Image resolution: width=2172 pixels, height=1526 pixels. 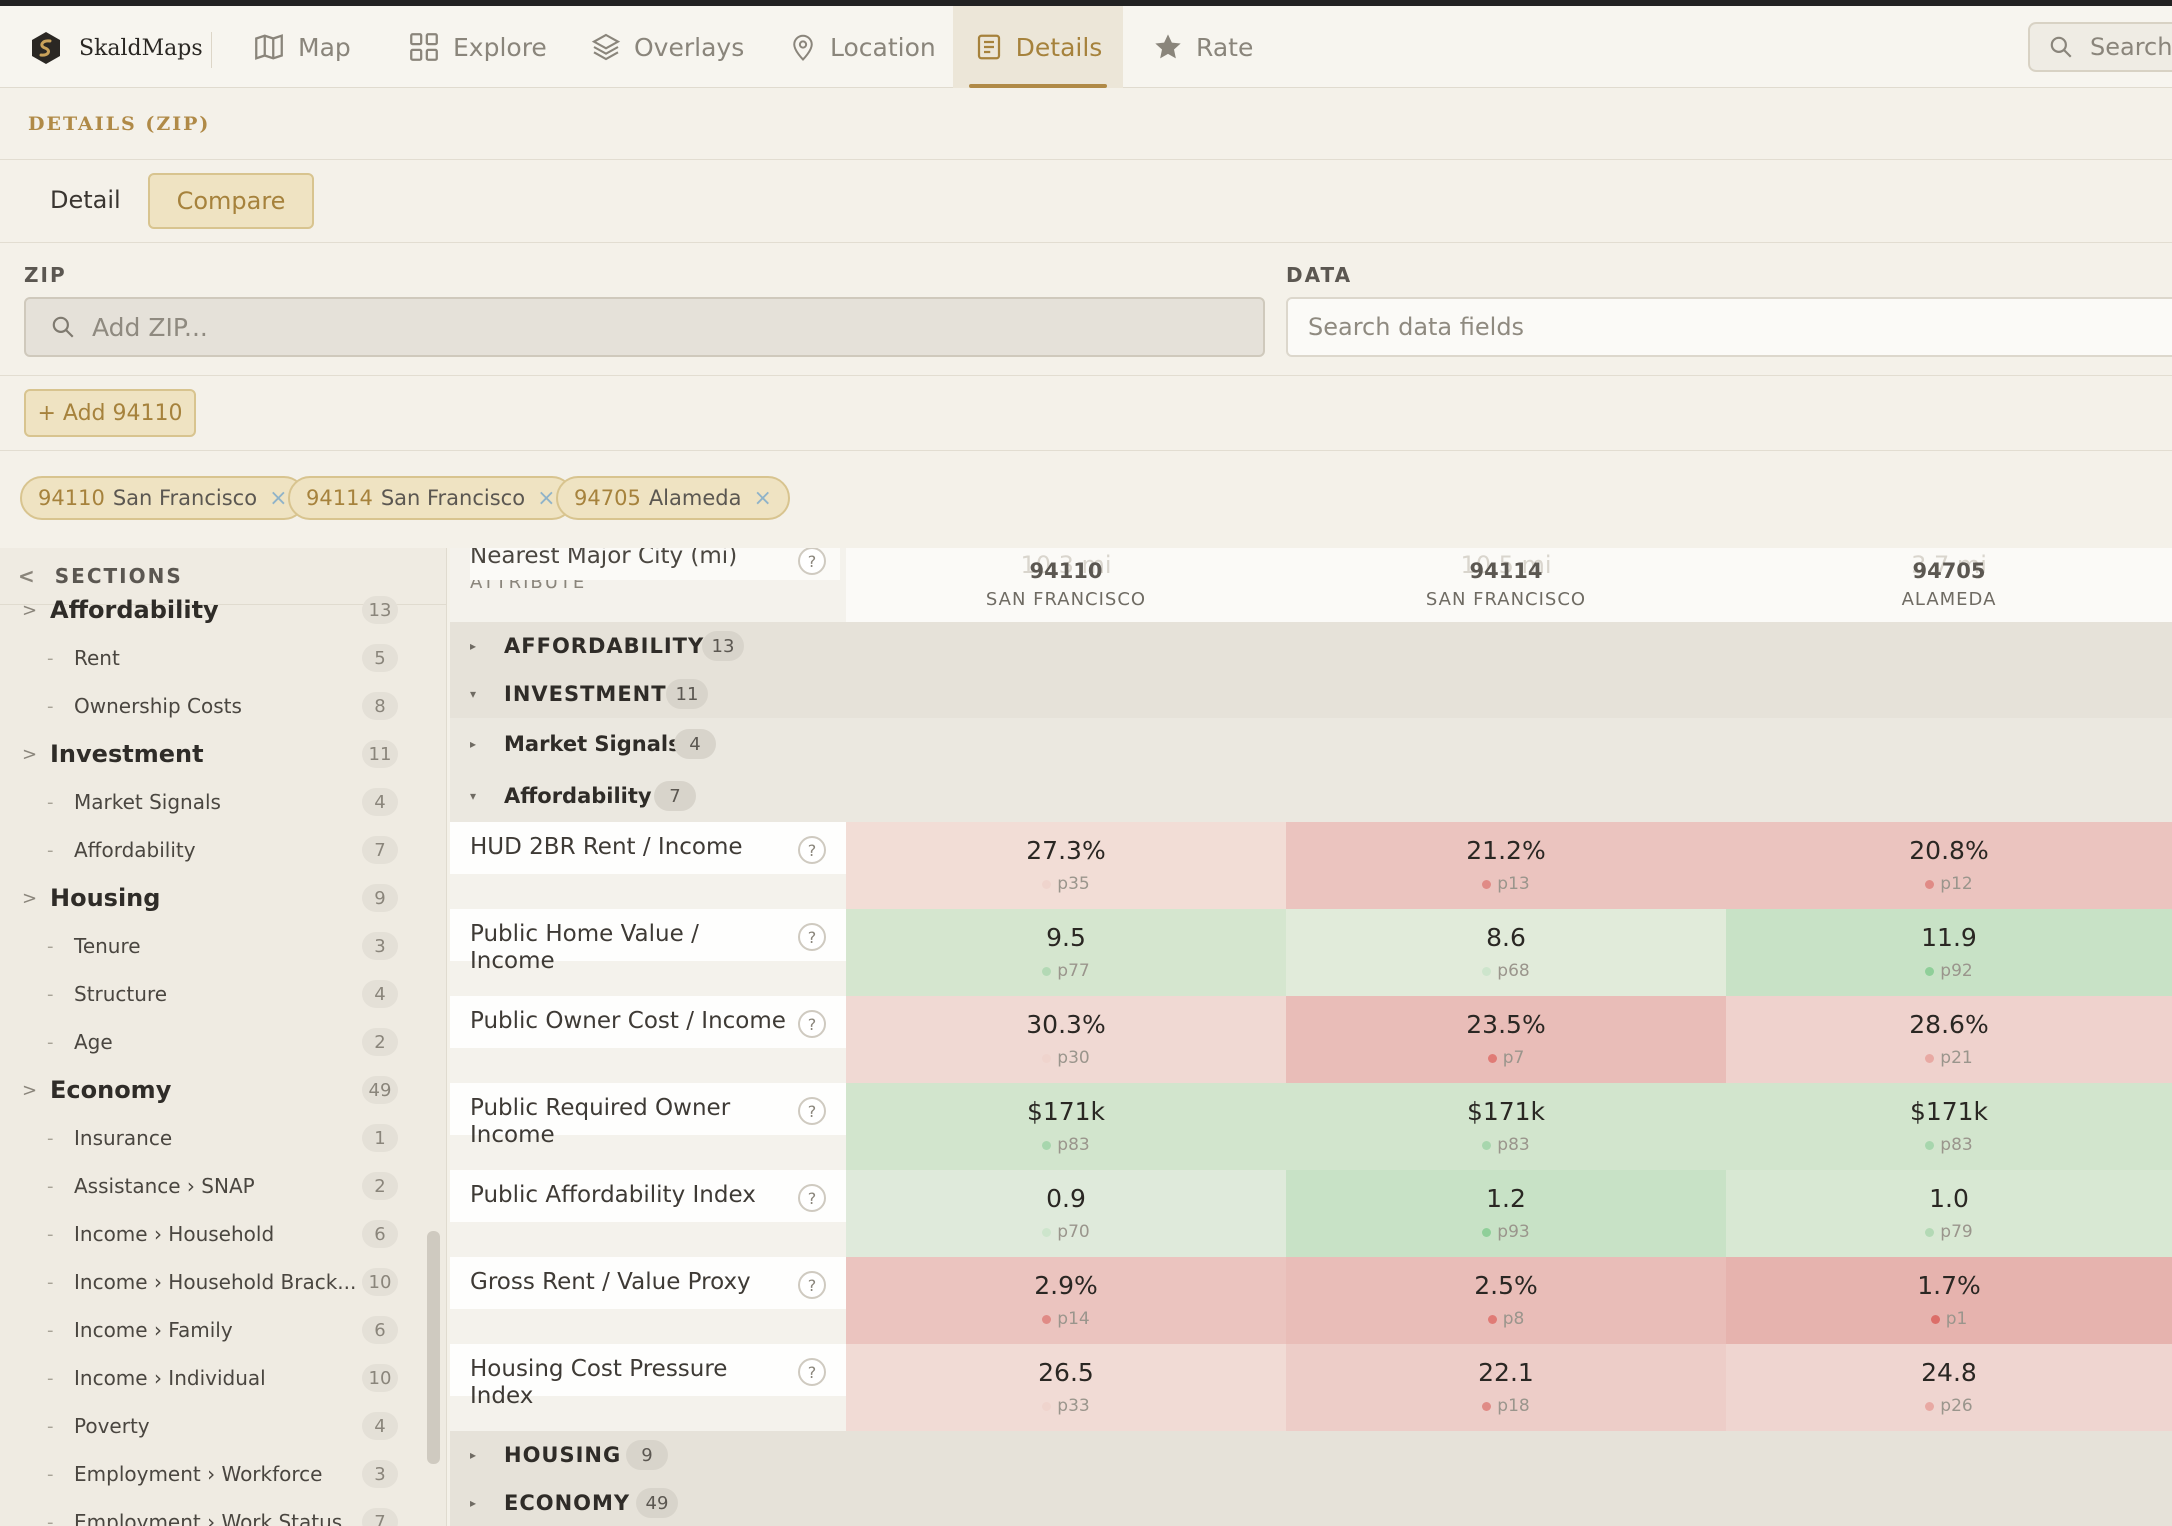 I want to click on tab-rate: Rate, so click(x=1202, y=47).